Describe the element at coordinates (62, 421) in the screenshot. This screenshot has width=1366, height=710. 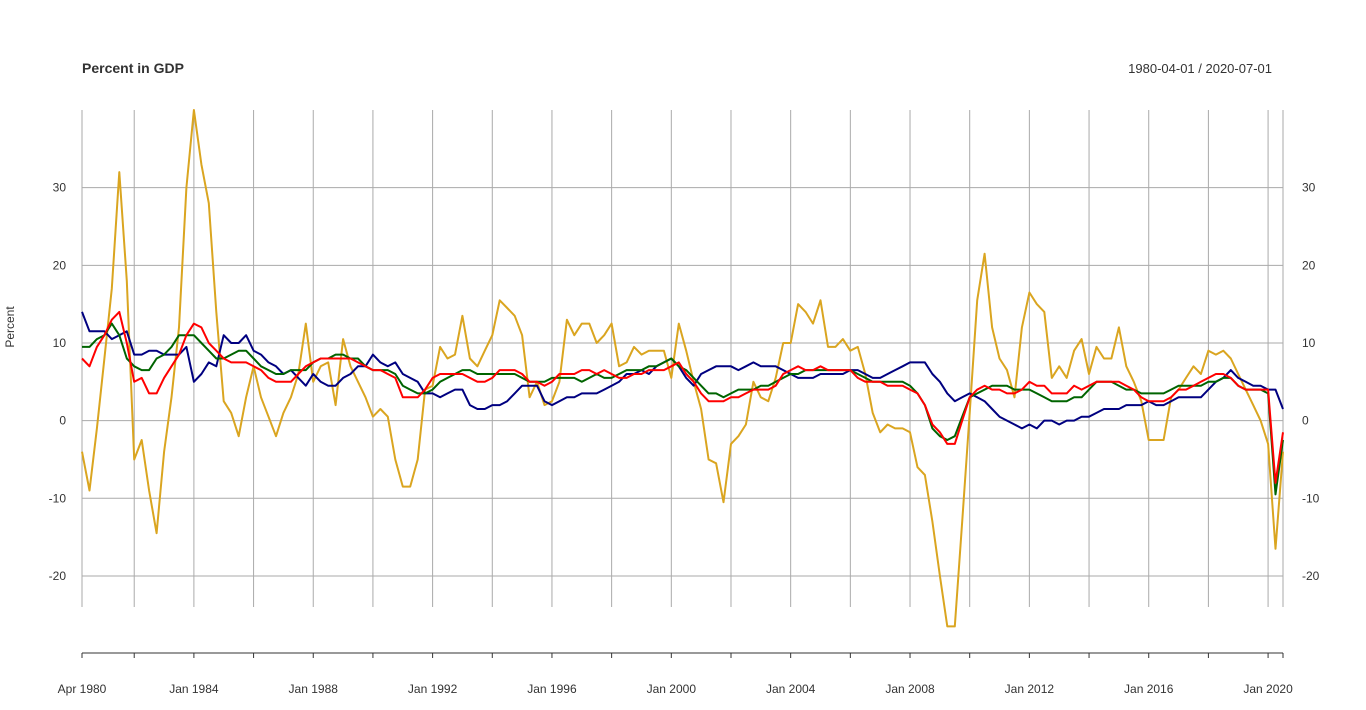
I see `y-tick-label-left: 0` at that location.